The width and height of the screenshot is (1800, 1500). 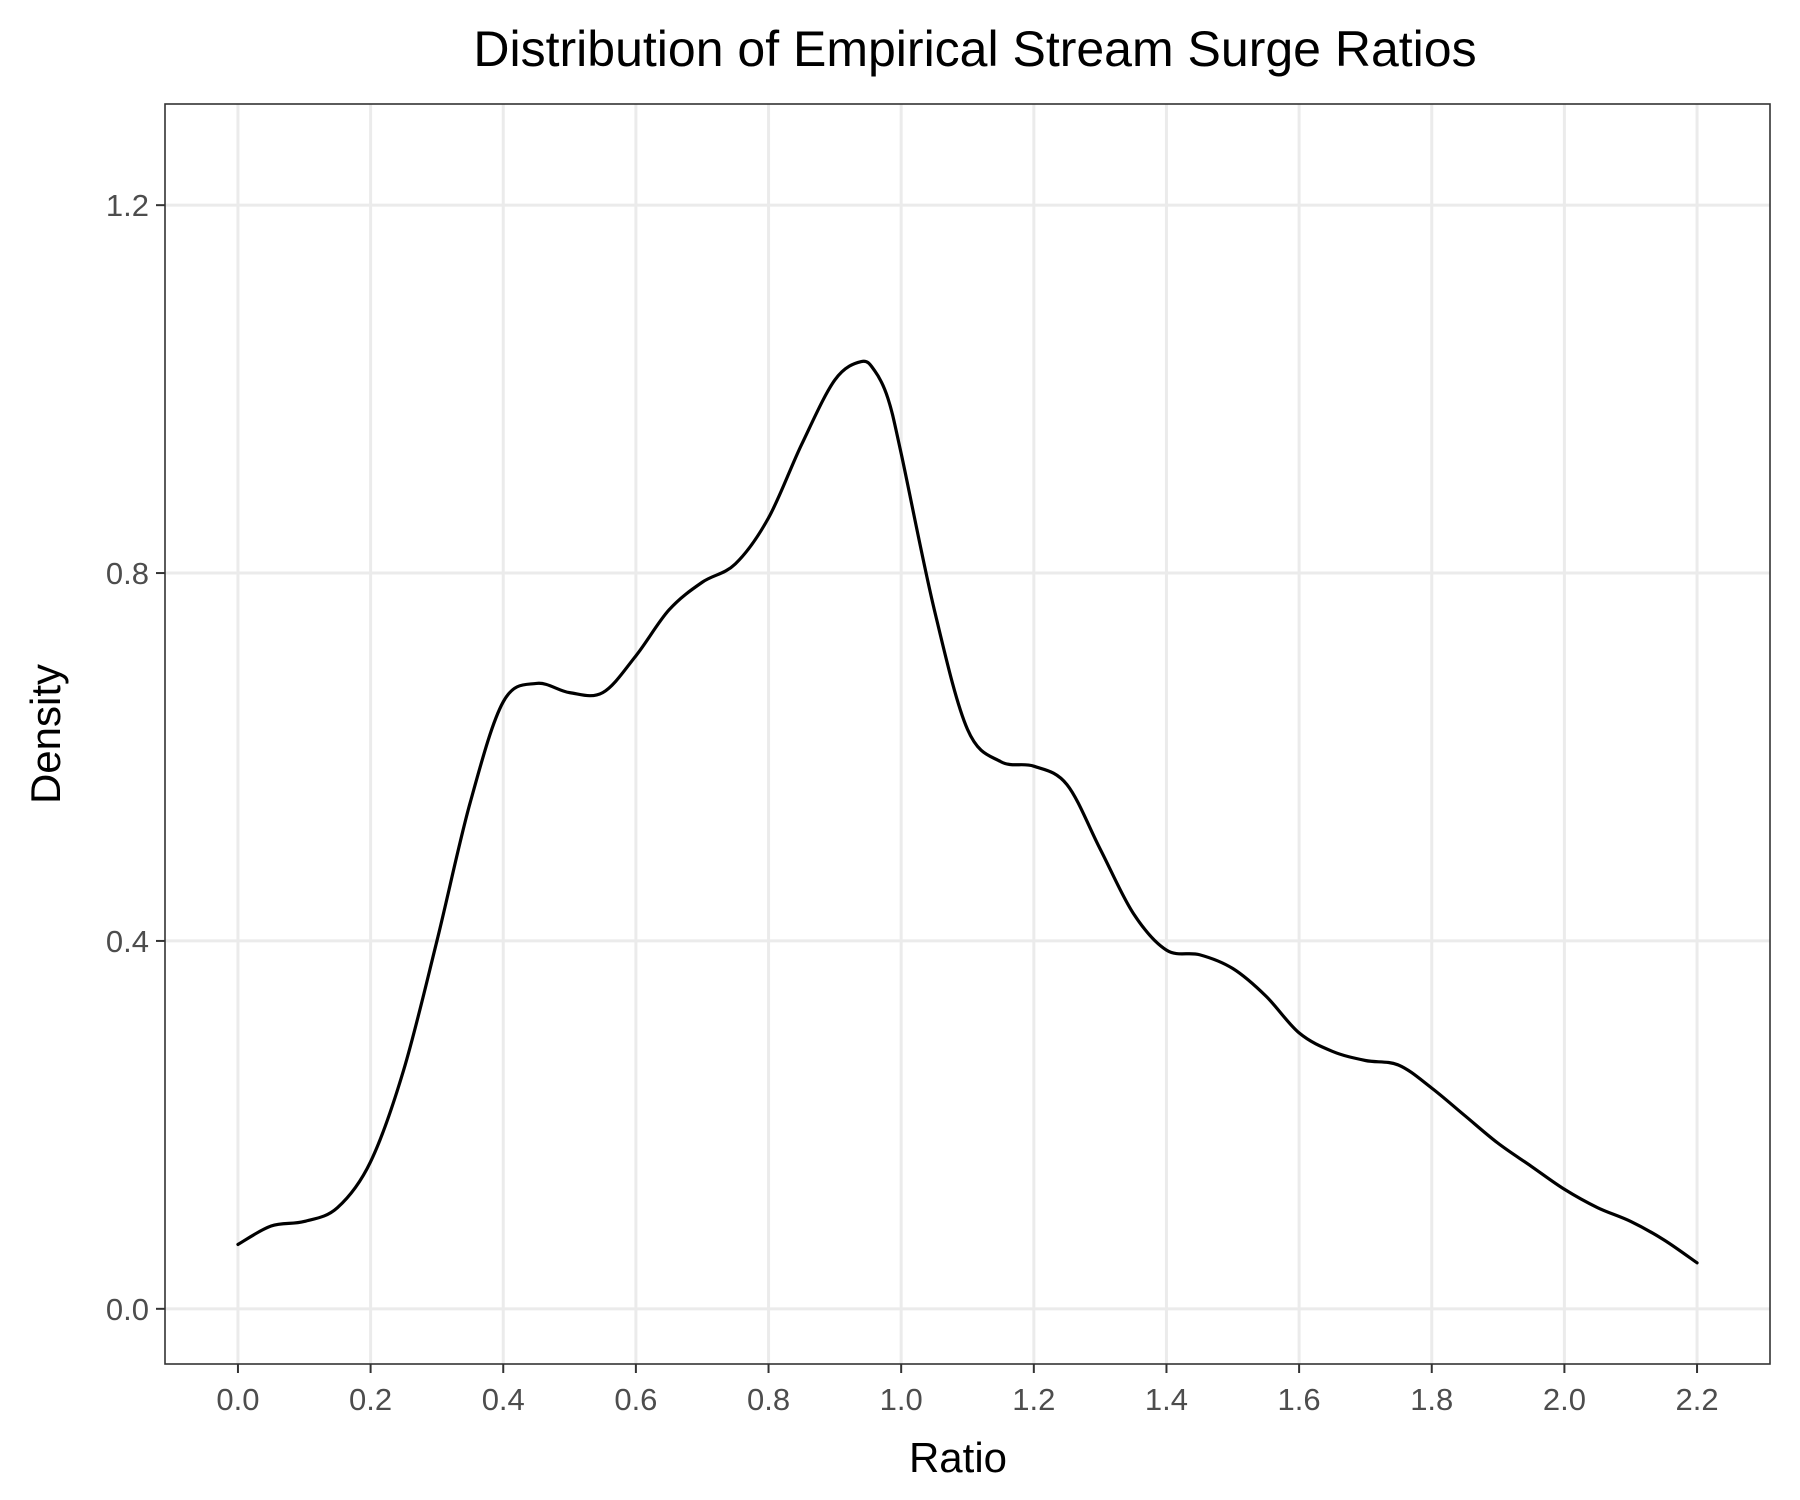 What do you see at coordinates (45, 734) in the screenshot?
I see `y-axis-title: Density` at bounding box center [45, 734].